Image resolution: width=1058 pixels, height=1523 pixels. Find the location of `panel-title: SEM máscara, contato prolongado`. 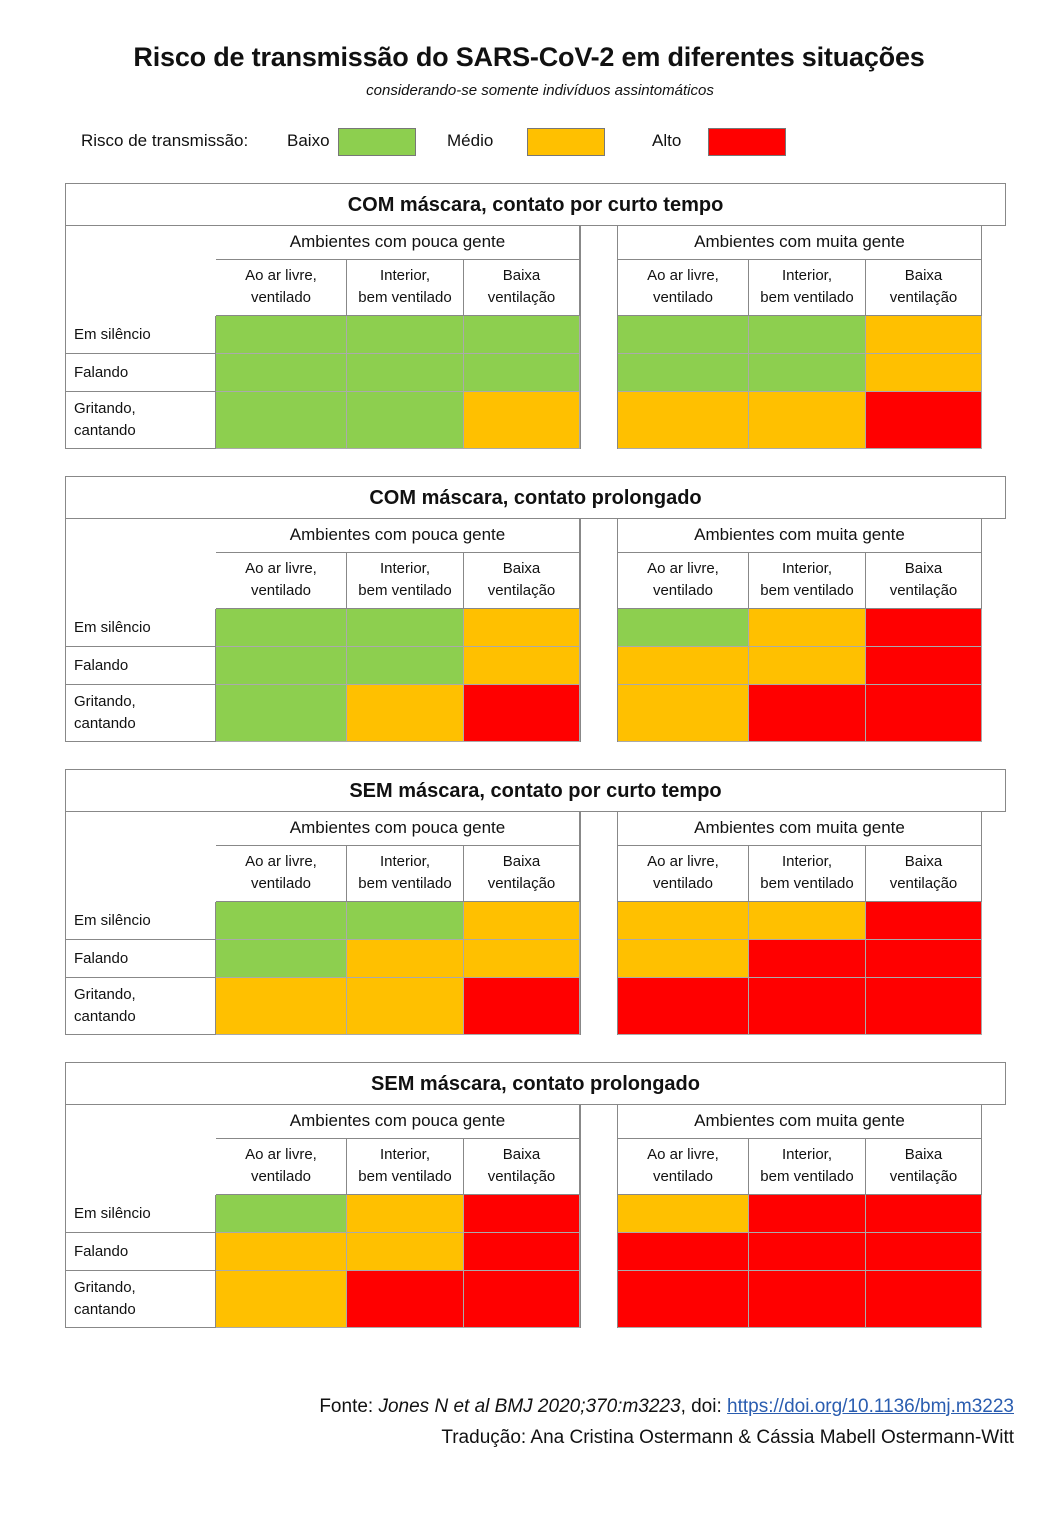

panel-title: SEM máscara, contato prolongado is located at coordinates (535, 1083).